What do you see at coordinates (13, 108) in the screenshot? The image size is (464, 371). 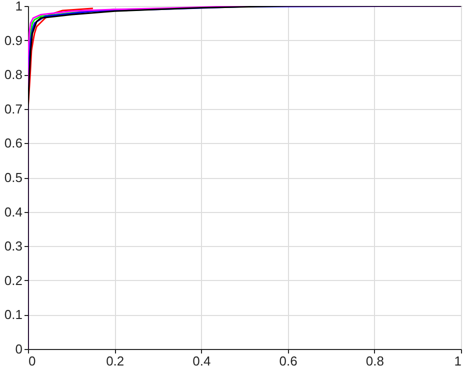 I see `y-tick-label: 0.7` at bounding box center [13, 108].